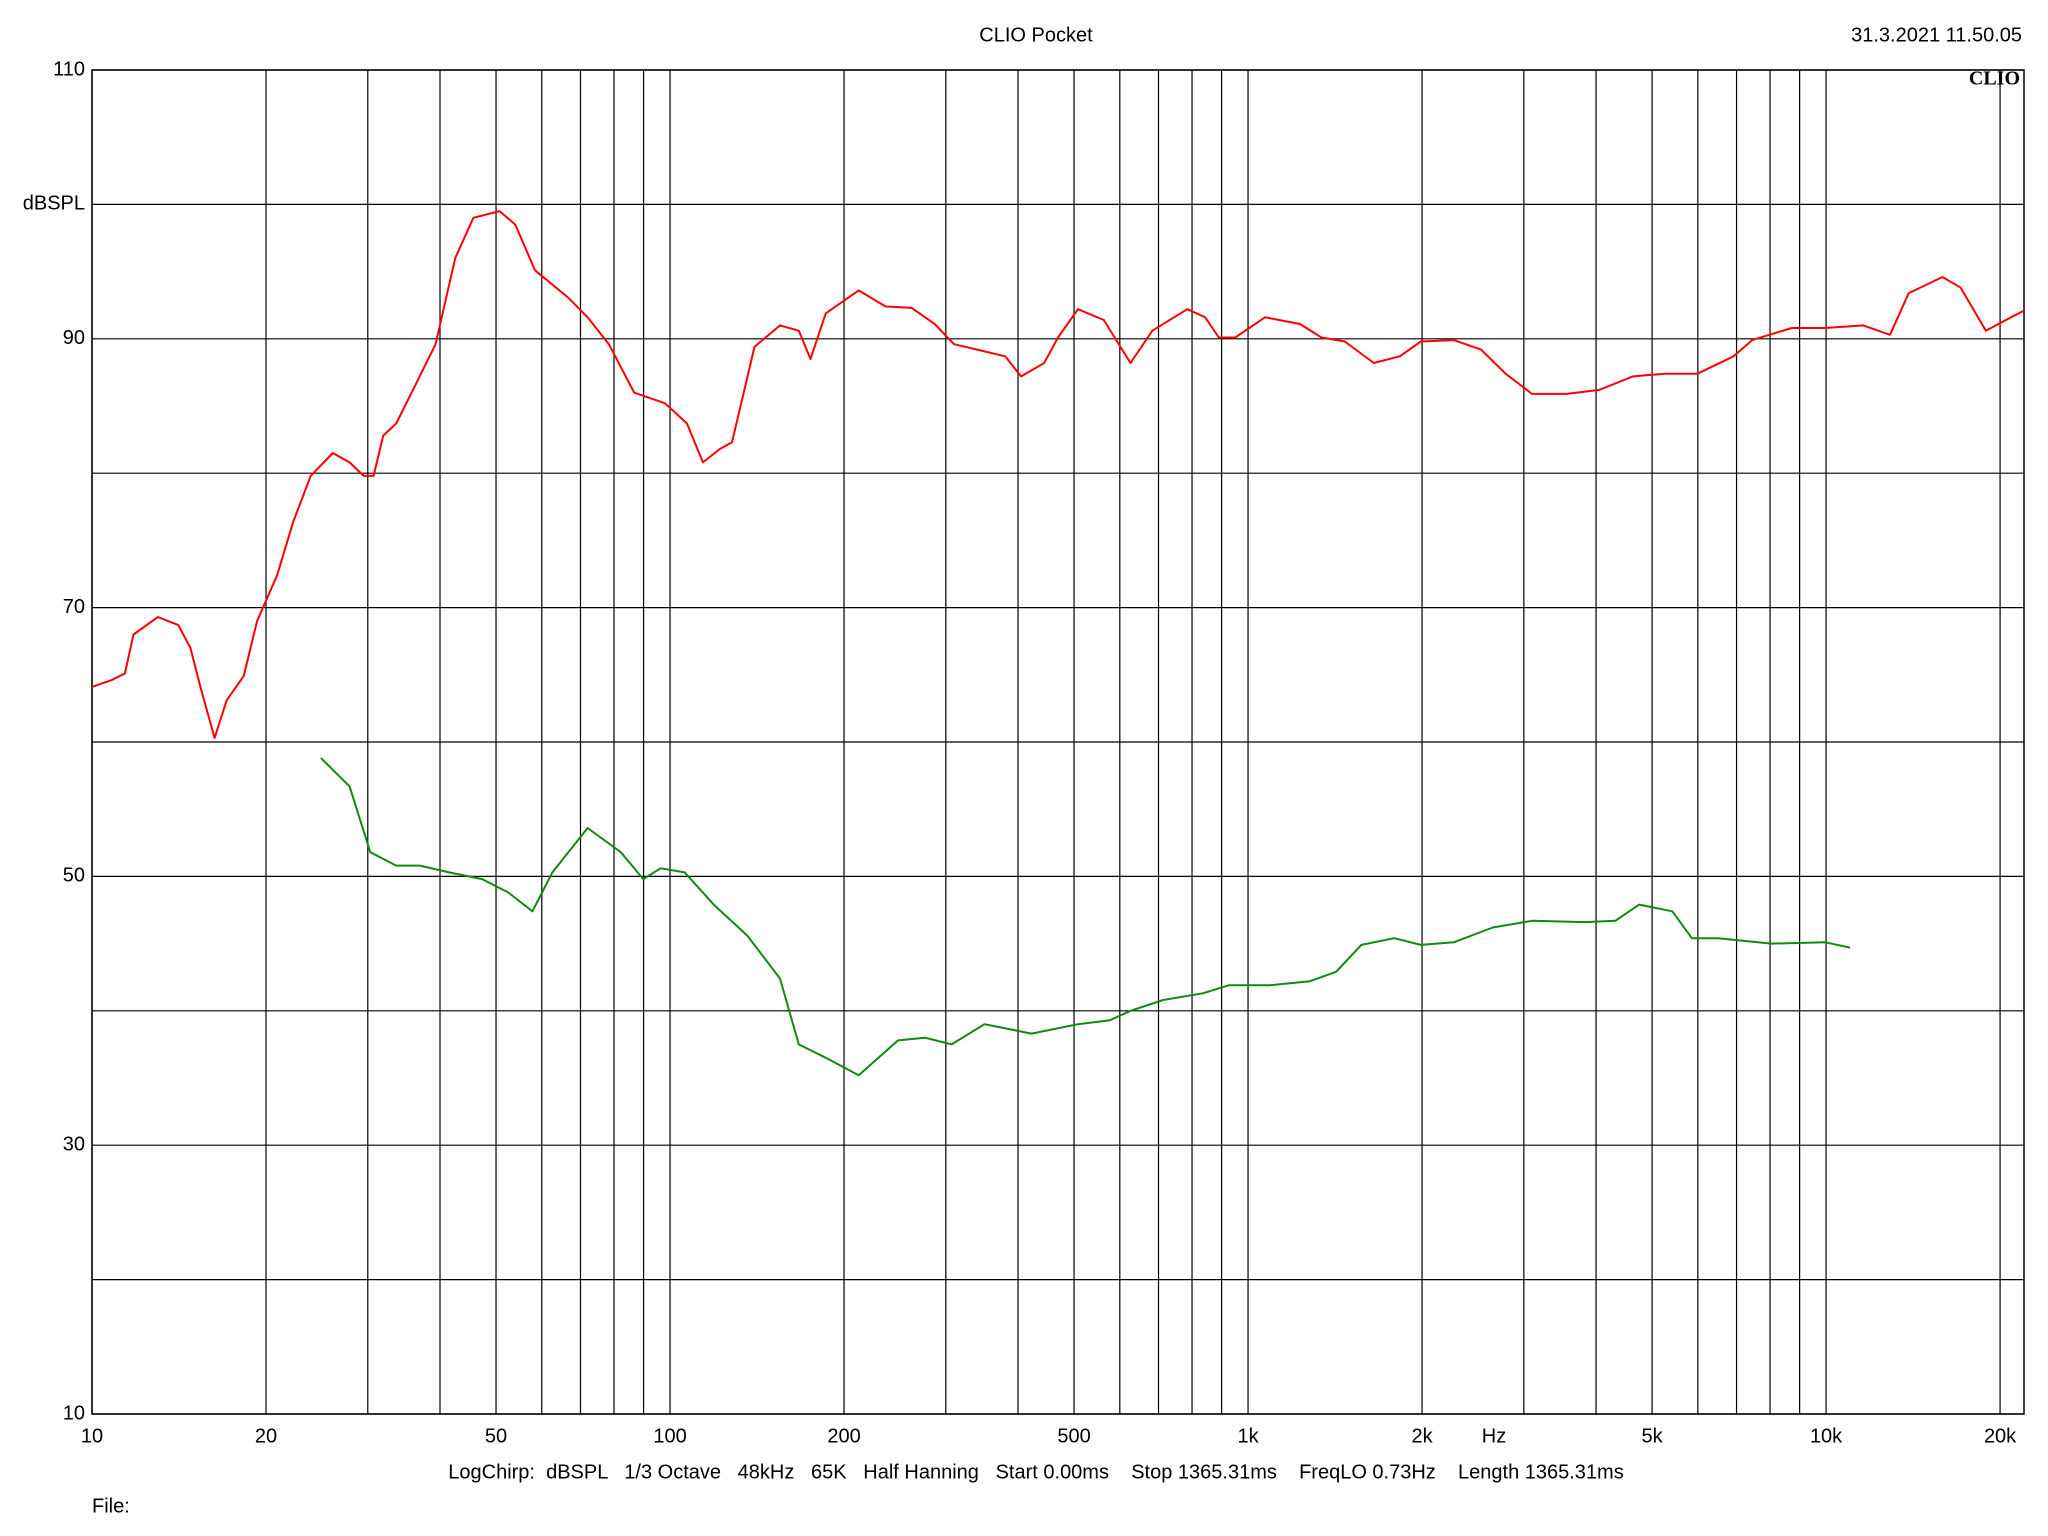  What do you see at coordinates (266, 1436) in the screenshot?
I see `x-tick-label: 20` at bounding box center [266, 1436].